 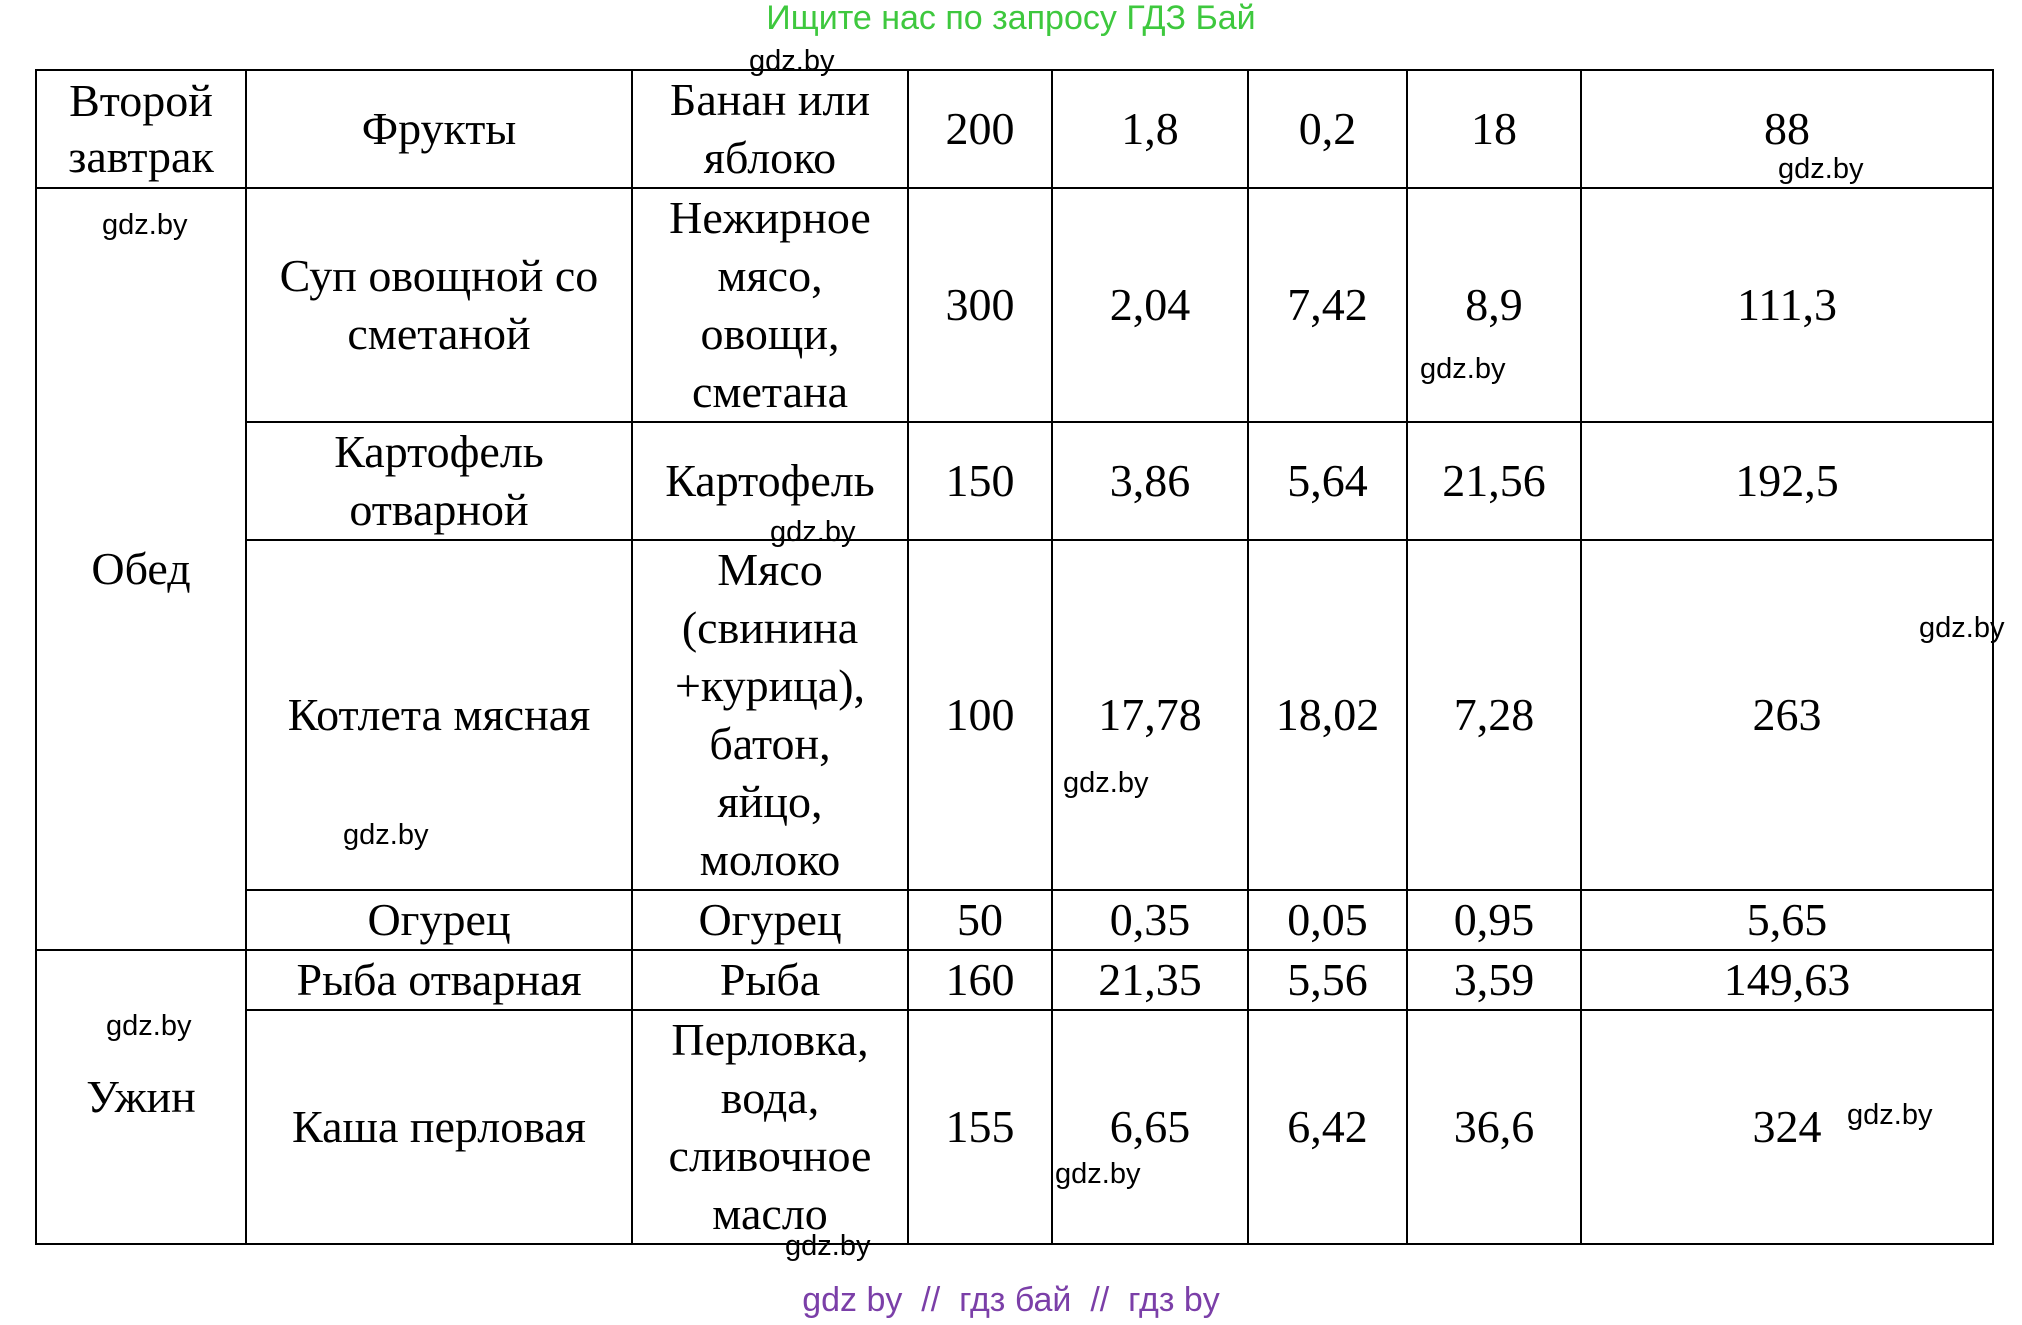 I want to click on mass-cell: 50, so click(x=980, y=920).